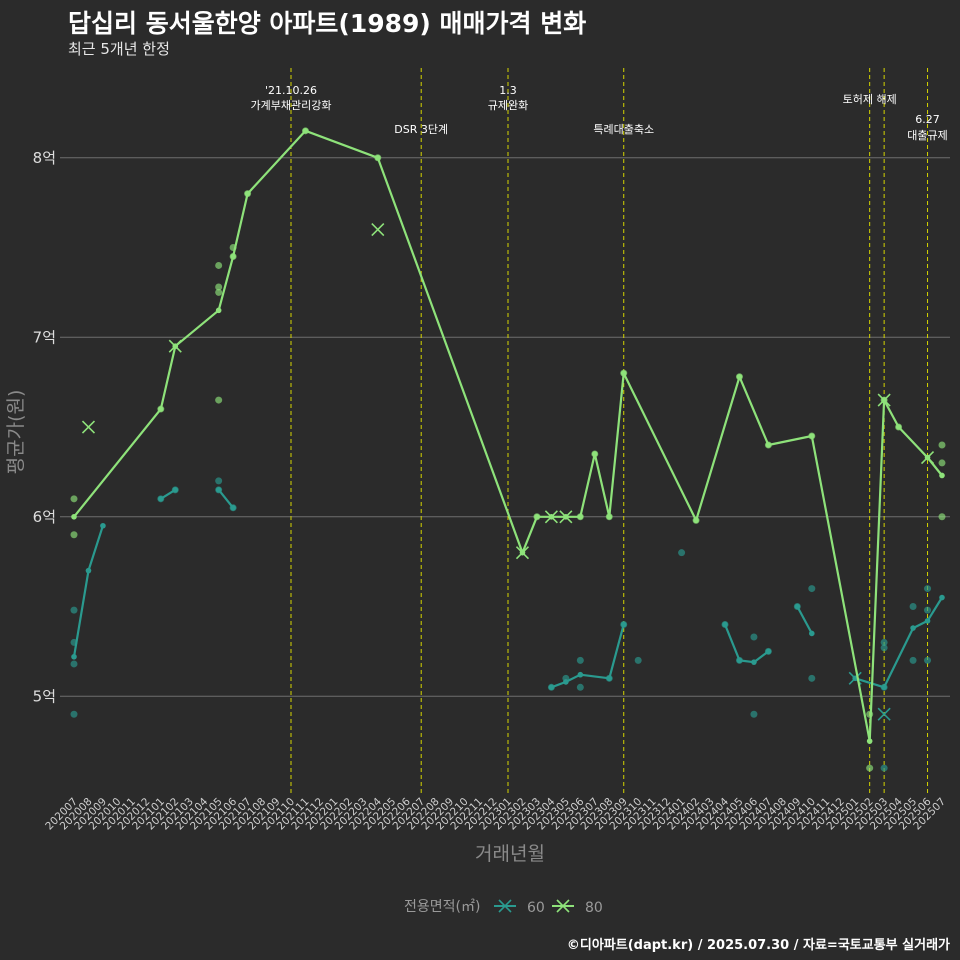 The height and width of the screenshot is (960, 960). I want to click on event-label: 토허제 해제, so click(870, 99).